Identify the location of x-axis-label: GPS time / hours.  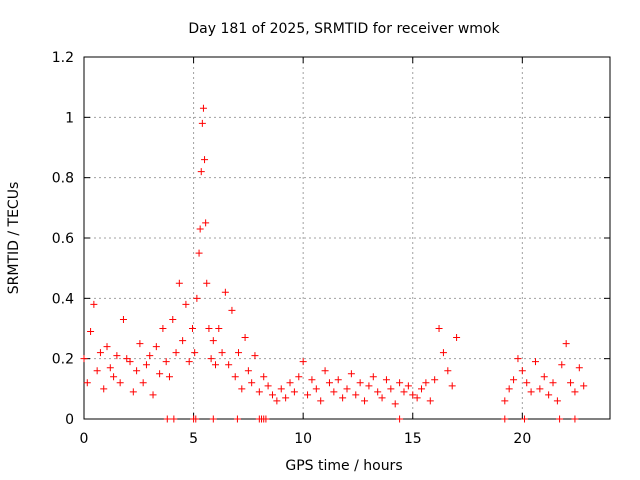
(343, 466).